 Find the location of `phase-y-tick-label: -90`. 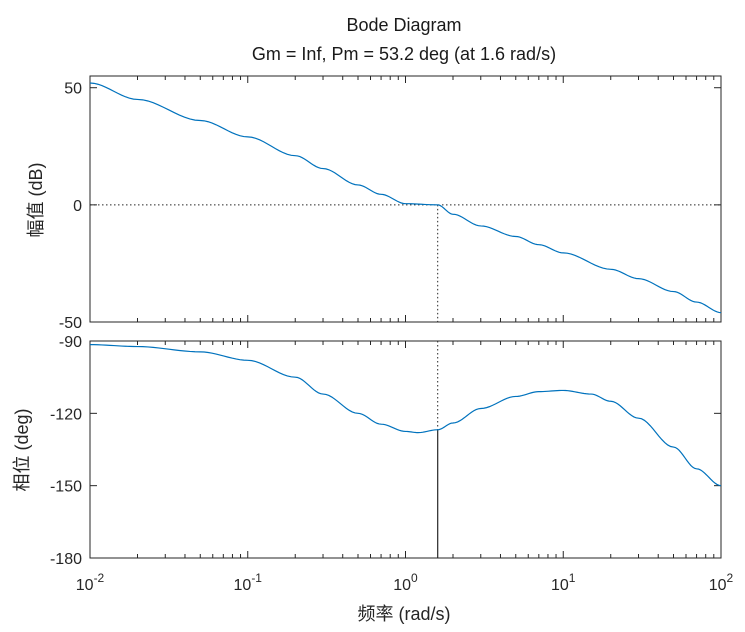

phase-y-tick-label: -90 is located at coordinates (70, 342).